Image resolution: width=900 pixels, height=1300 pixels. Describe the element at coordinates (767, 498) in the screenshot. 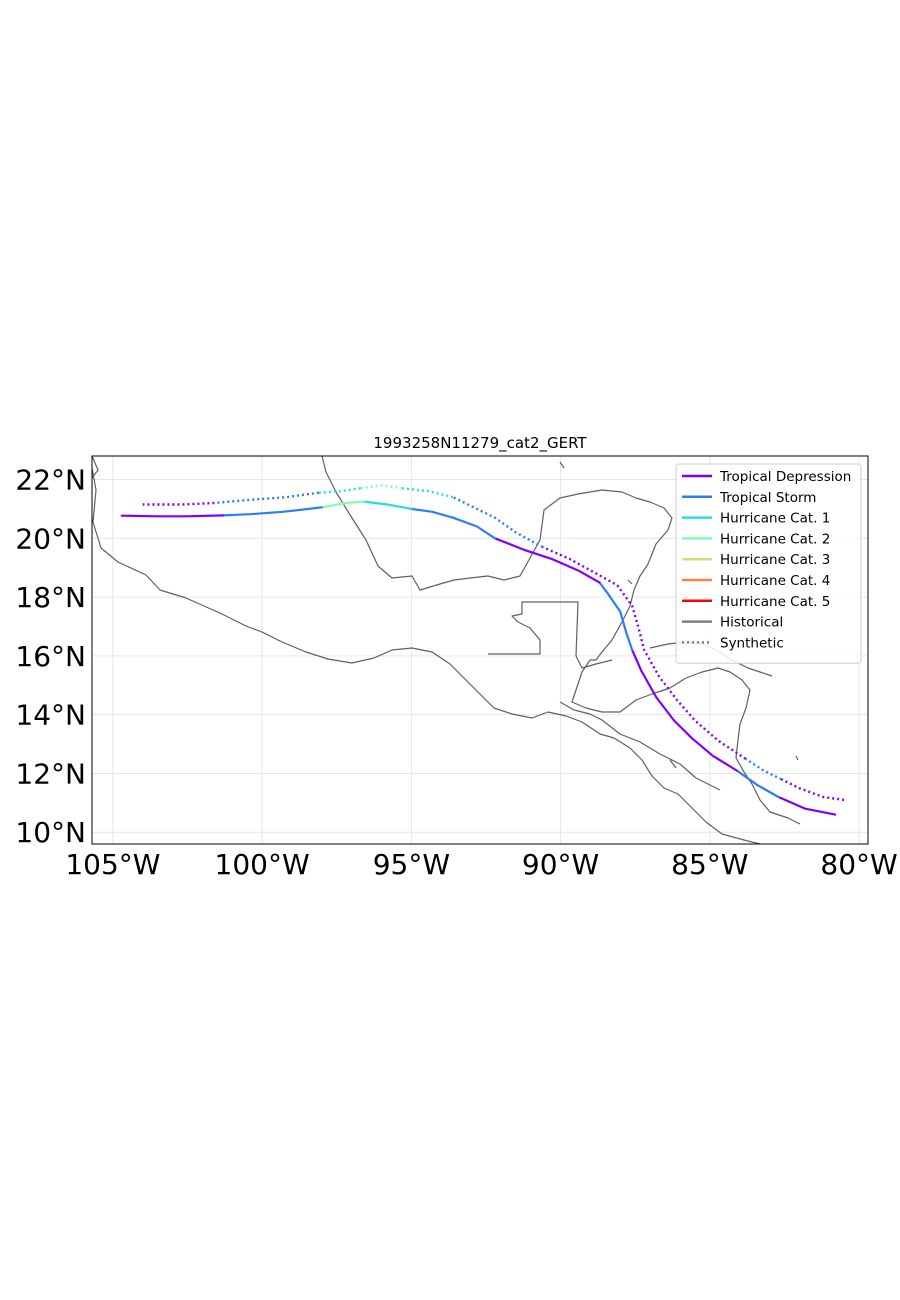

I see `legend-label: Tropical Storm` at that location.